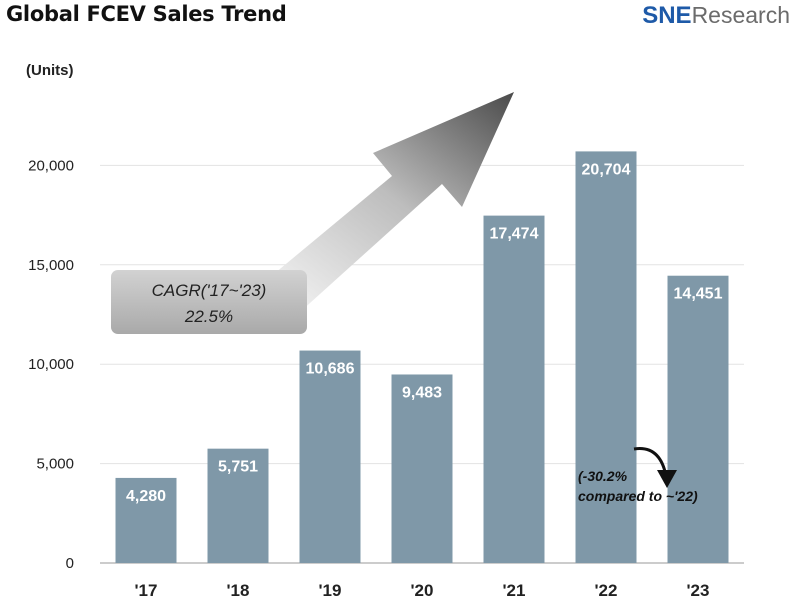 This screenshot has height=615, width=798. Describe the element at coordinates (208, 316) in the screenshot. I see `cagr-value: 22.5%` at that location.